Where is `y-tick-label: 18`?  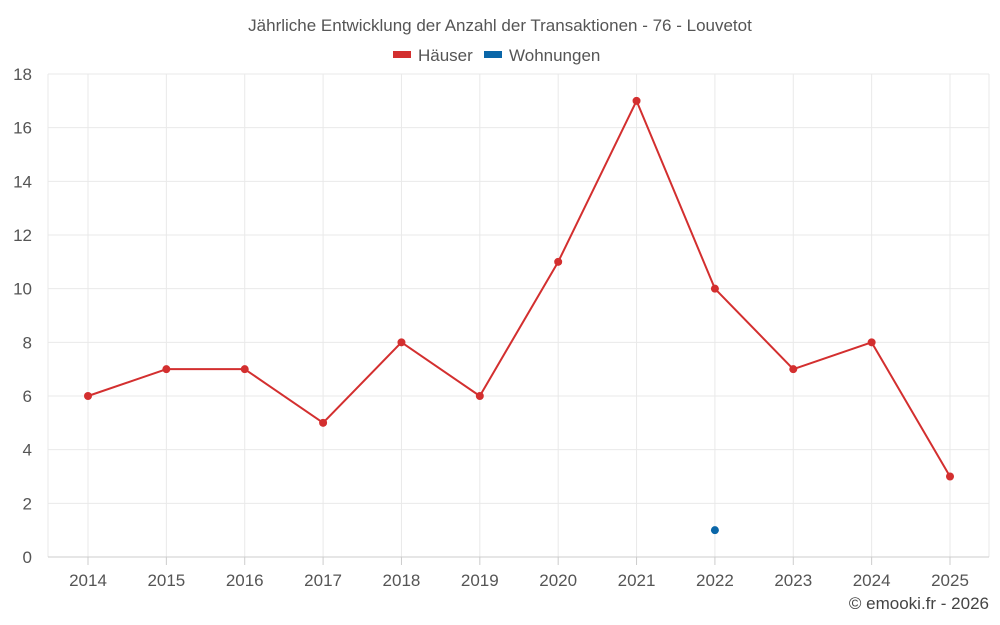 y-tick-label: 18 is located at coordinates (22, 74).